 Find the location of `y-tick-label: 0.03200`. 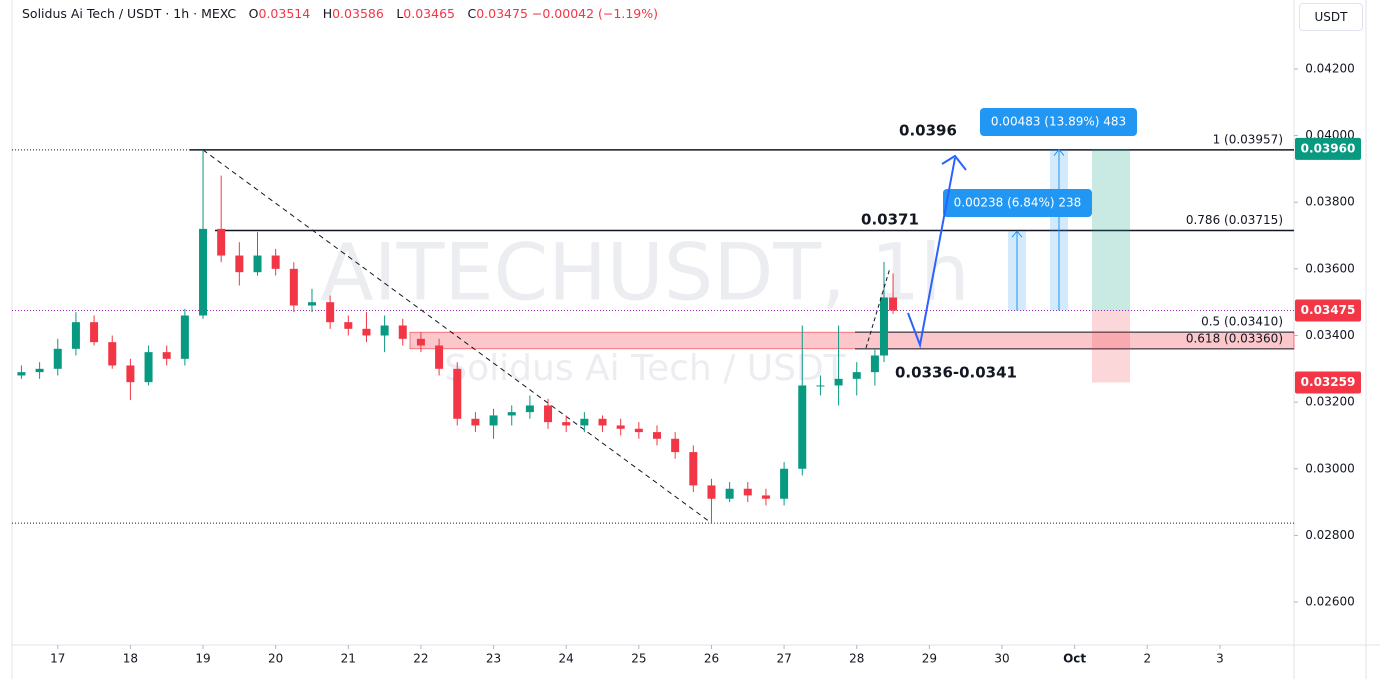

y-tick-label: 0.03200 is located at coordinates (1330, 402).